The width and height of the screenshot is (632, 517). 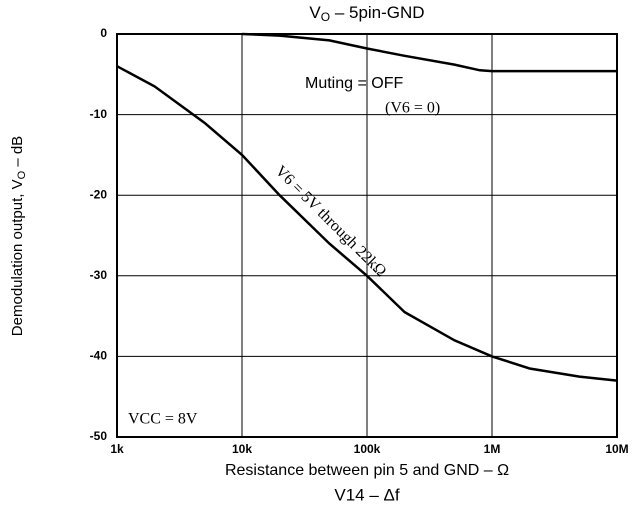 I want to click on y-tick-label: 0, so click(x=103, y=33).